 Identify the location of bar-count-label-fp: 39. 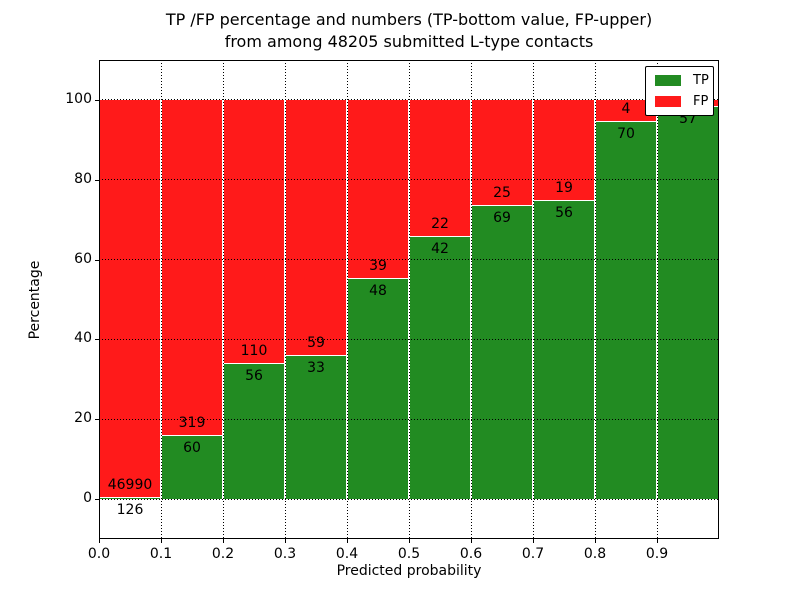
(378, 265).